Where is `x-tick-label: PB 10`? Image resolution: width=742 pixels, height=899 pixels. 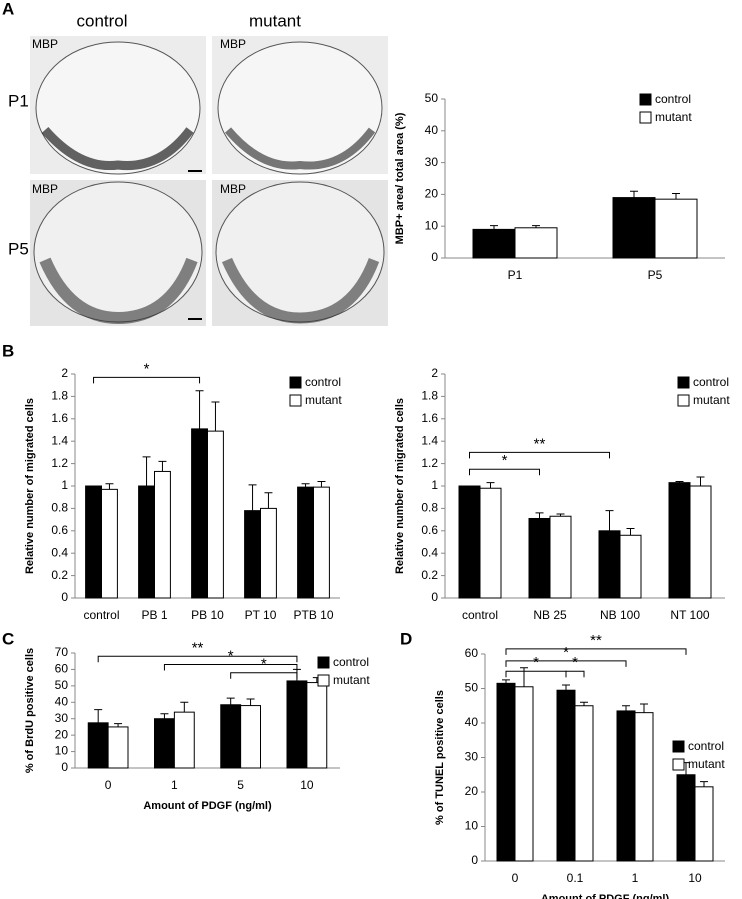
x-tick-label: PB 10 is located at coordinates (207, 615).